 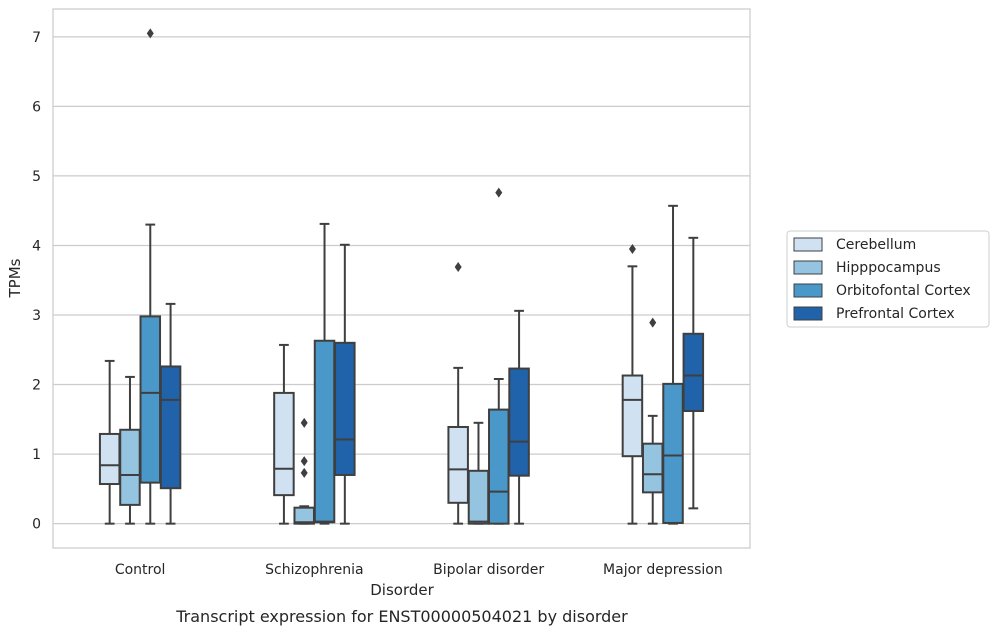 I want to click on y-tick-label: 6, so click(x=36, y=107).